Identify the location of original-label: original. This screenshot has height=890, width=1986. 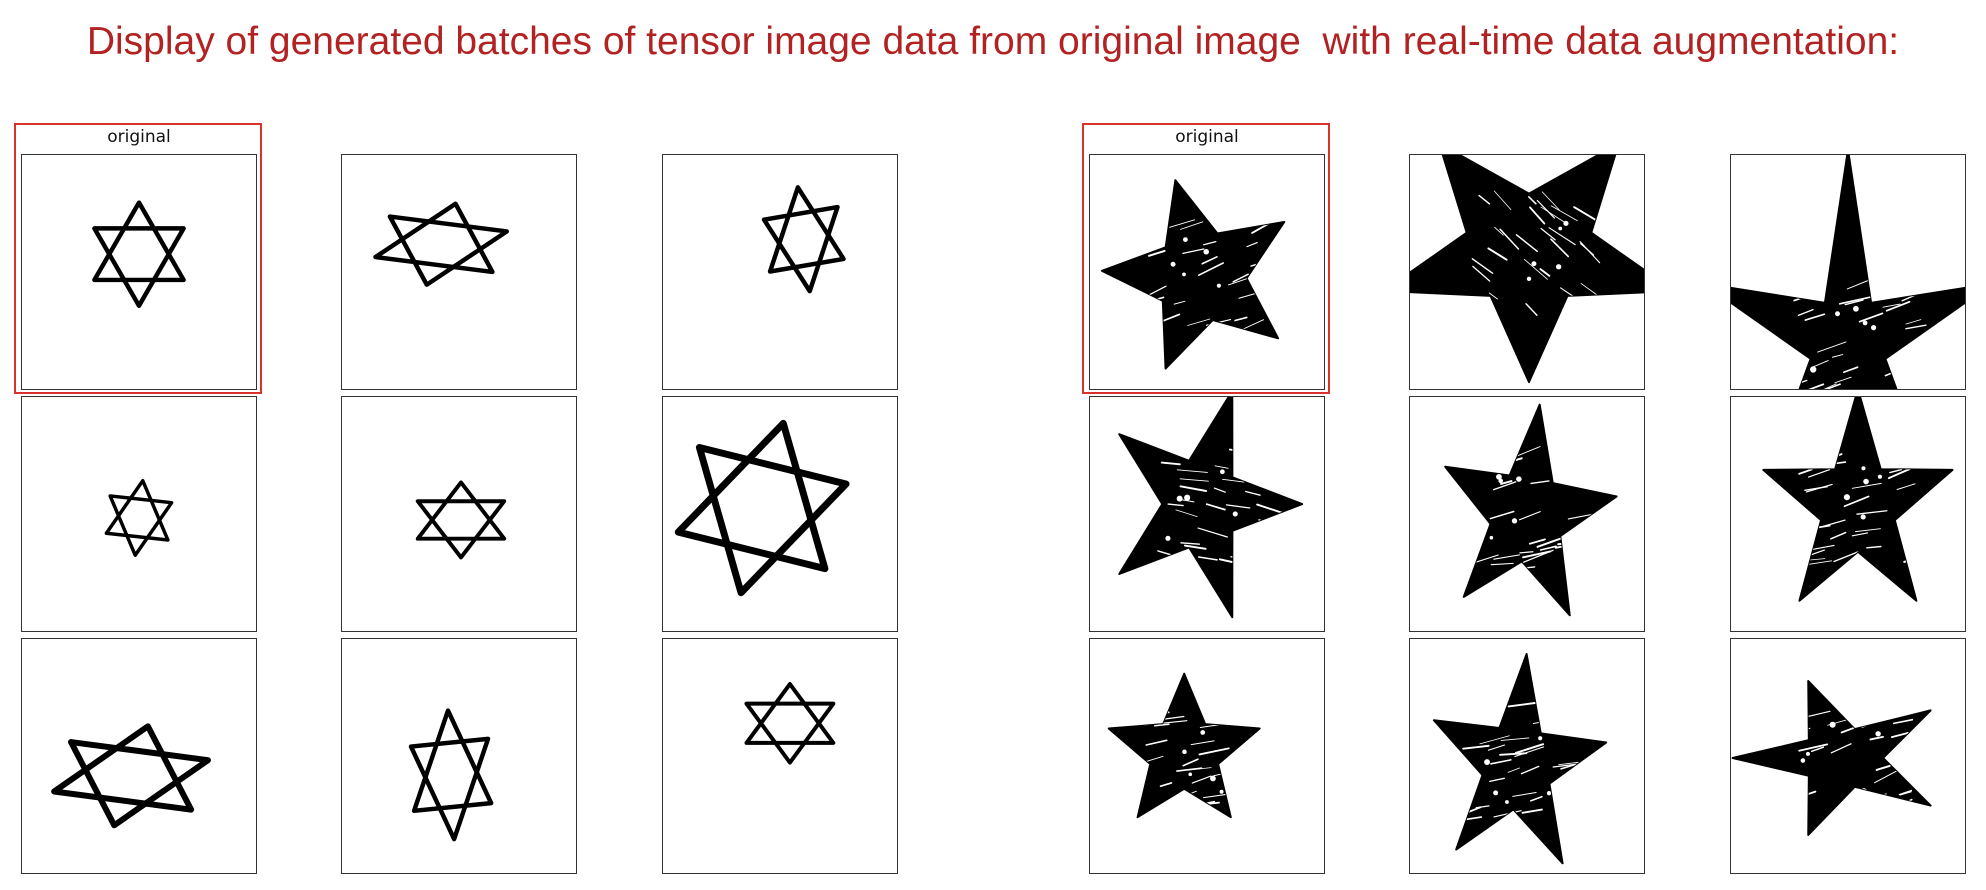
(139, 137).